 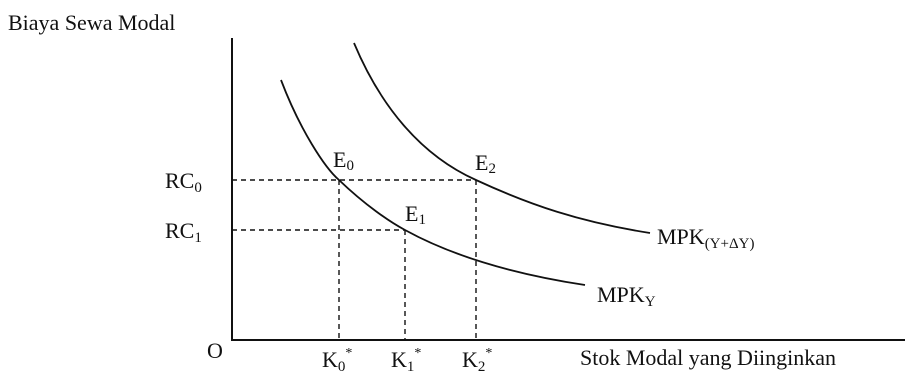 What do you see at coordinates (183, 182) in the screenshot?
I see `y-tick-rc0: RC0` at bounding box center [183, 182].